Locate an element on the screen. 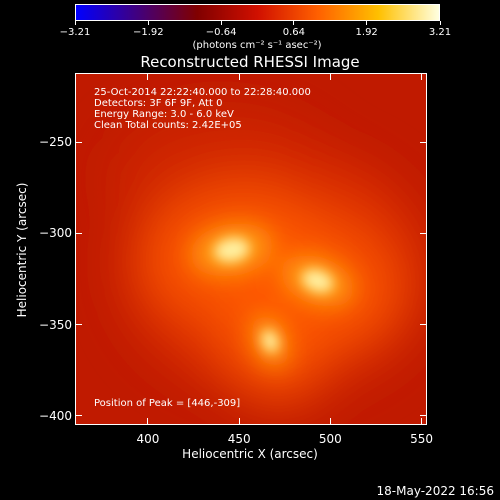 Image resolution: width=500 pixels, height=500 pixels. colorbar-tick-label: 1.92 is located at coordinates (366, 32).